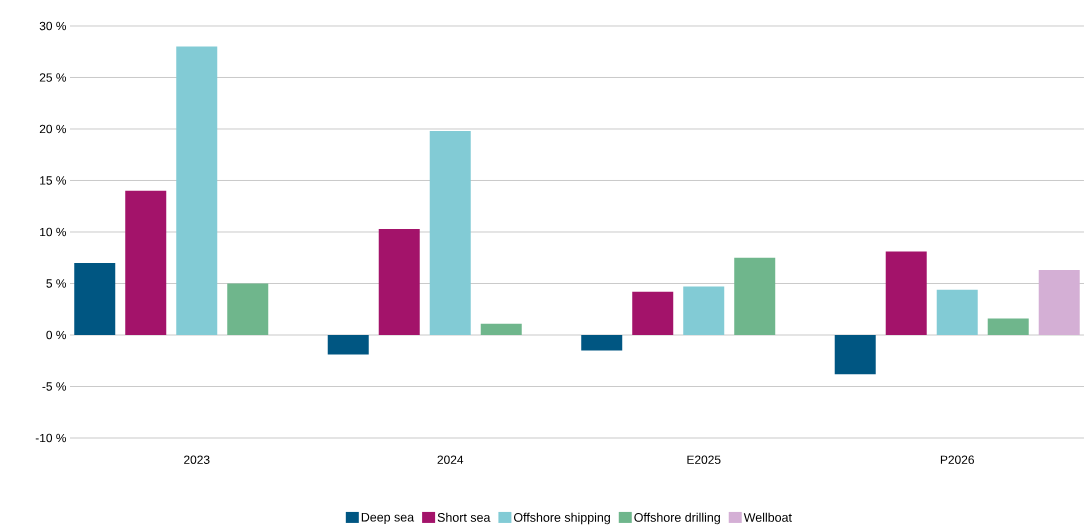 The image size is (1084, 528). What do you see at coordinates (51, 438) in the screenshot?
I see `y-tick-label: -10 %` at bounding box center [51, 438].